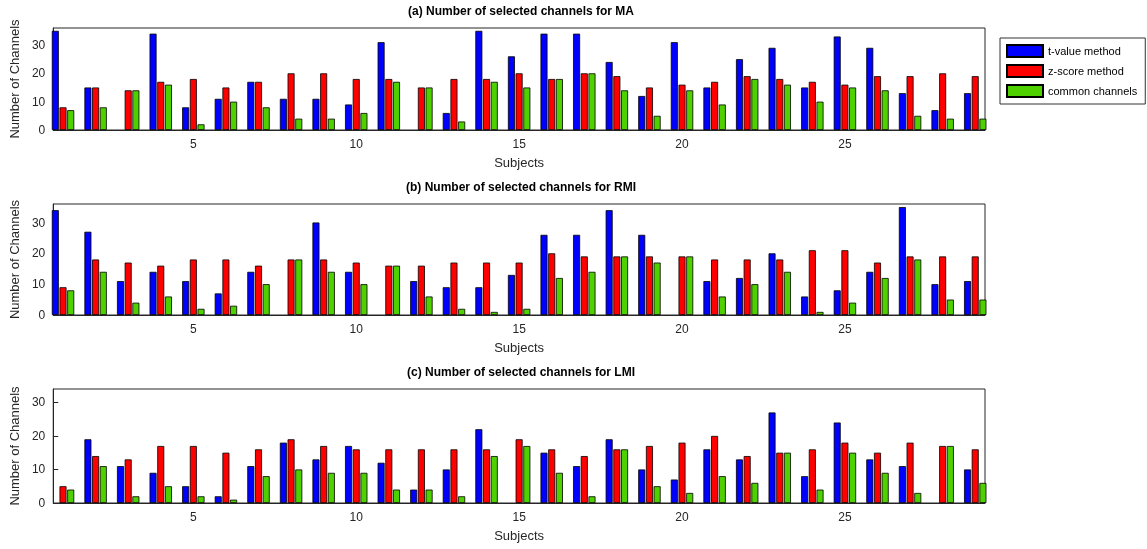 The height and width of the screenshot is (549, 1147). I want to click on legend-label: z-score method, so click(1086, 71).